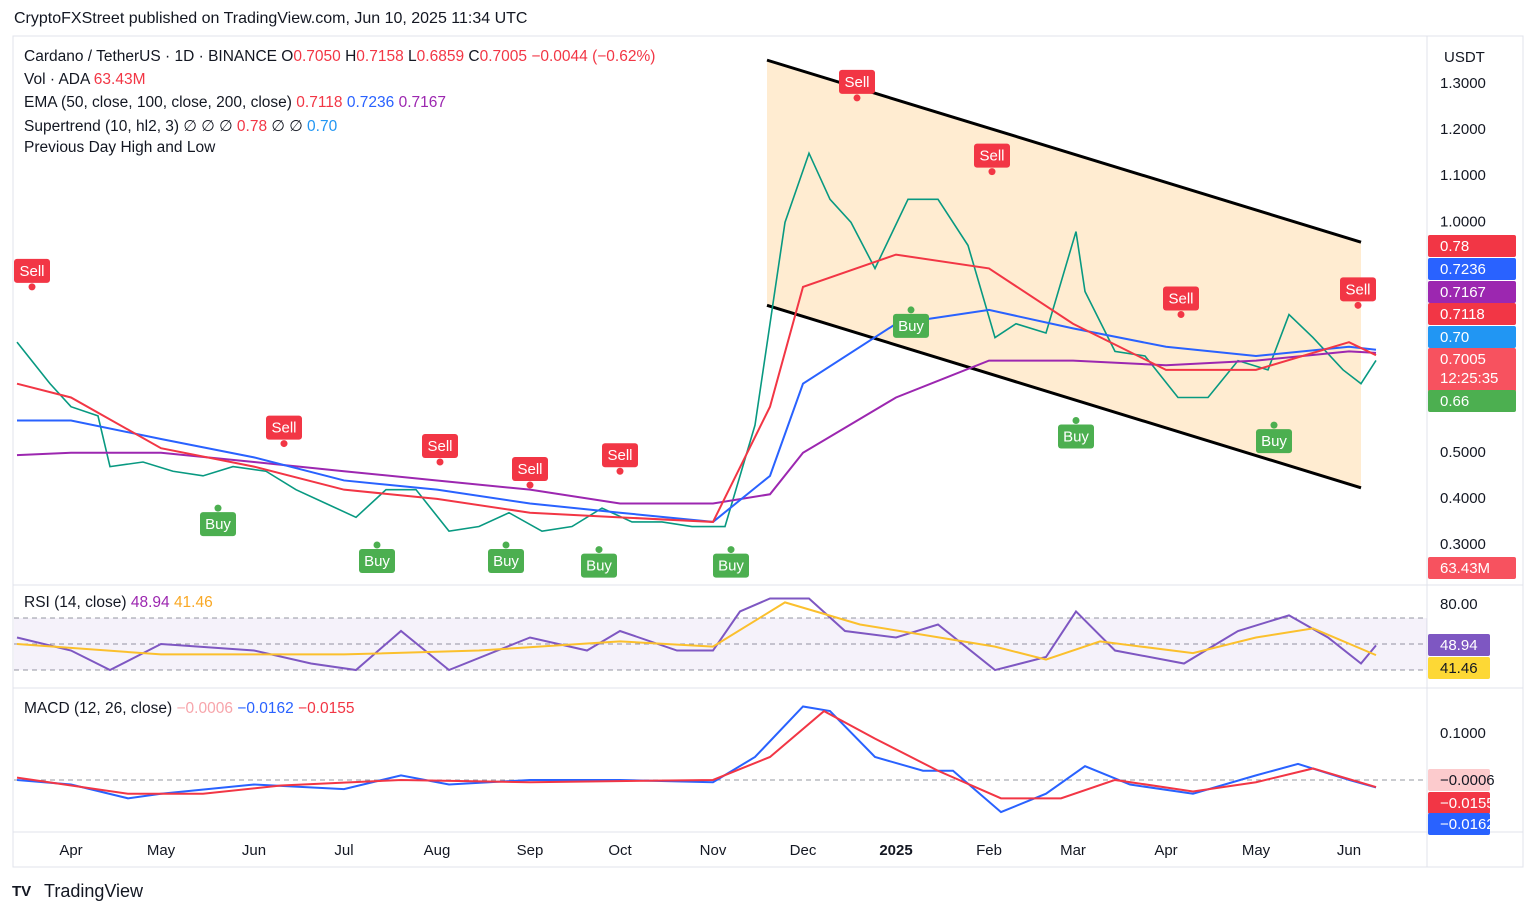 This screenshot has height=914, width=1536. I want to click on macd-value: −0.0162, so click(265, 708).